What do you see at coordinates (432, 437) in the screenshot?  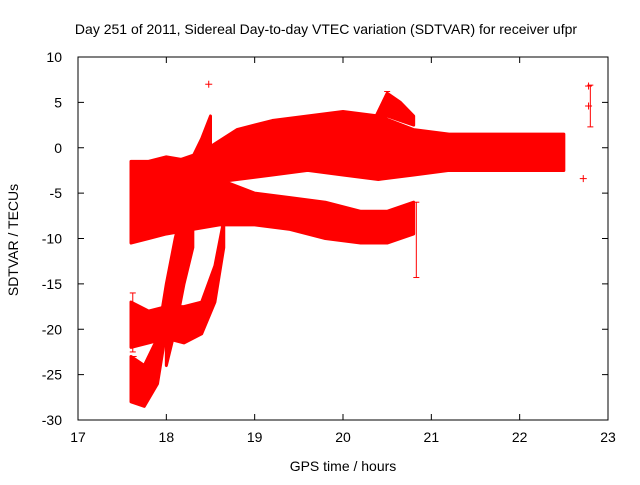 I see `x-tick-label: 21` at bounding box center [432, 437].